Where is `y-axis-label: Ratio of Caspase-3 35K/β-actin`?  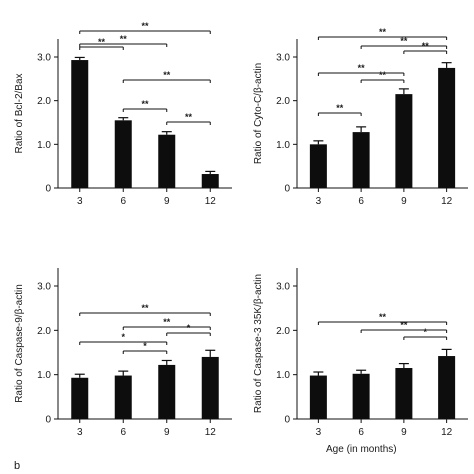 y-axis-label: Ratio of Caspase-3 35K/β-actin is located at coordinates (258, 343).